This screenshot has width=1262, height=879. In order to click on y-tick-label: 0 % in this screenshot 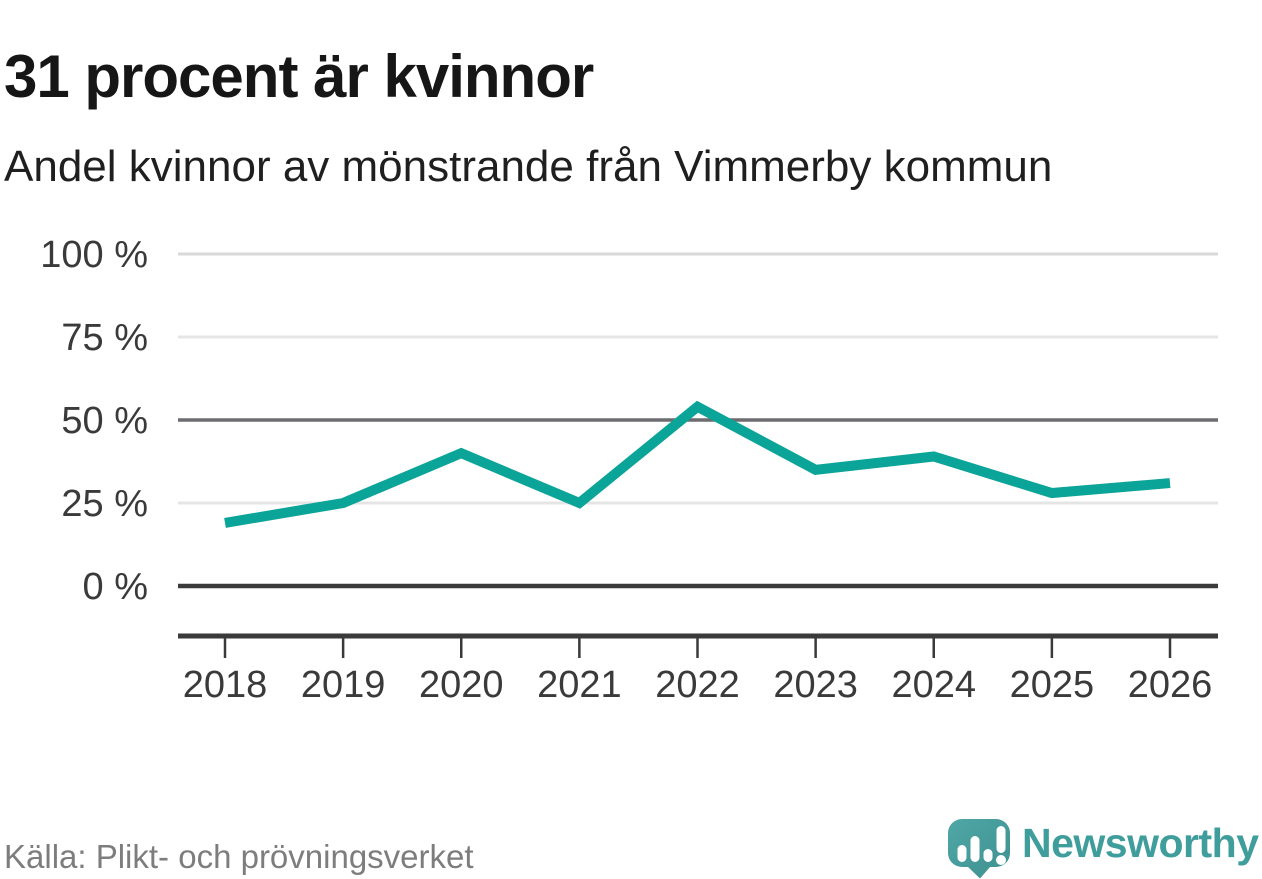, I will do `click(115, 587)`.